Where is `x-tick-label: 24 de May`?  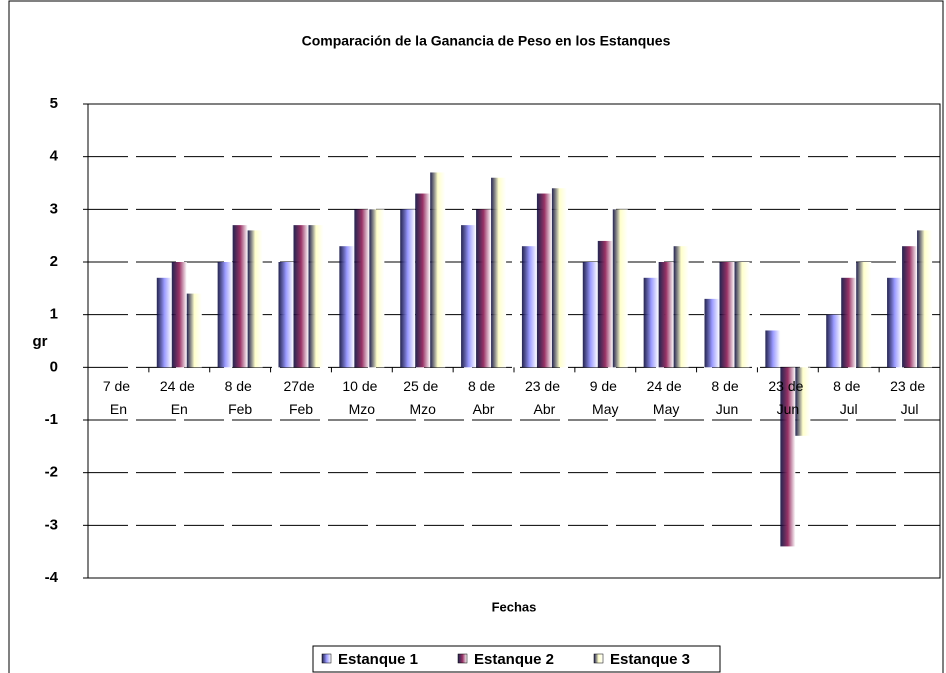 x-tick-label: 24 de May is located at coordinates (666, 397).